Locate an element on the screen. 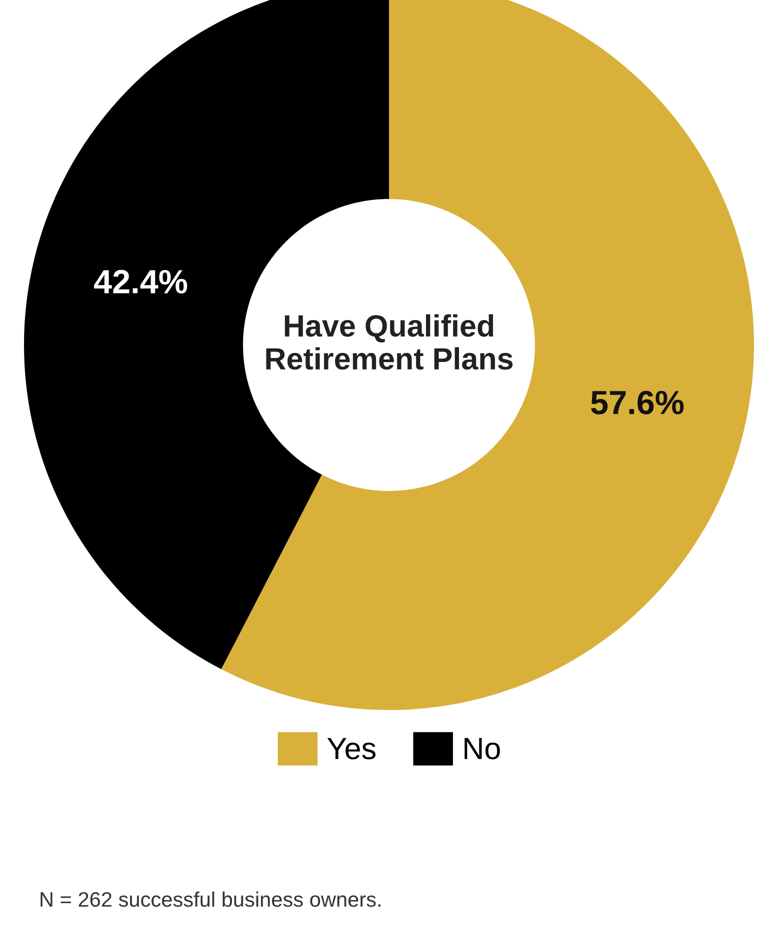  legend-label: Yes is located at coordinates (351, 749).